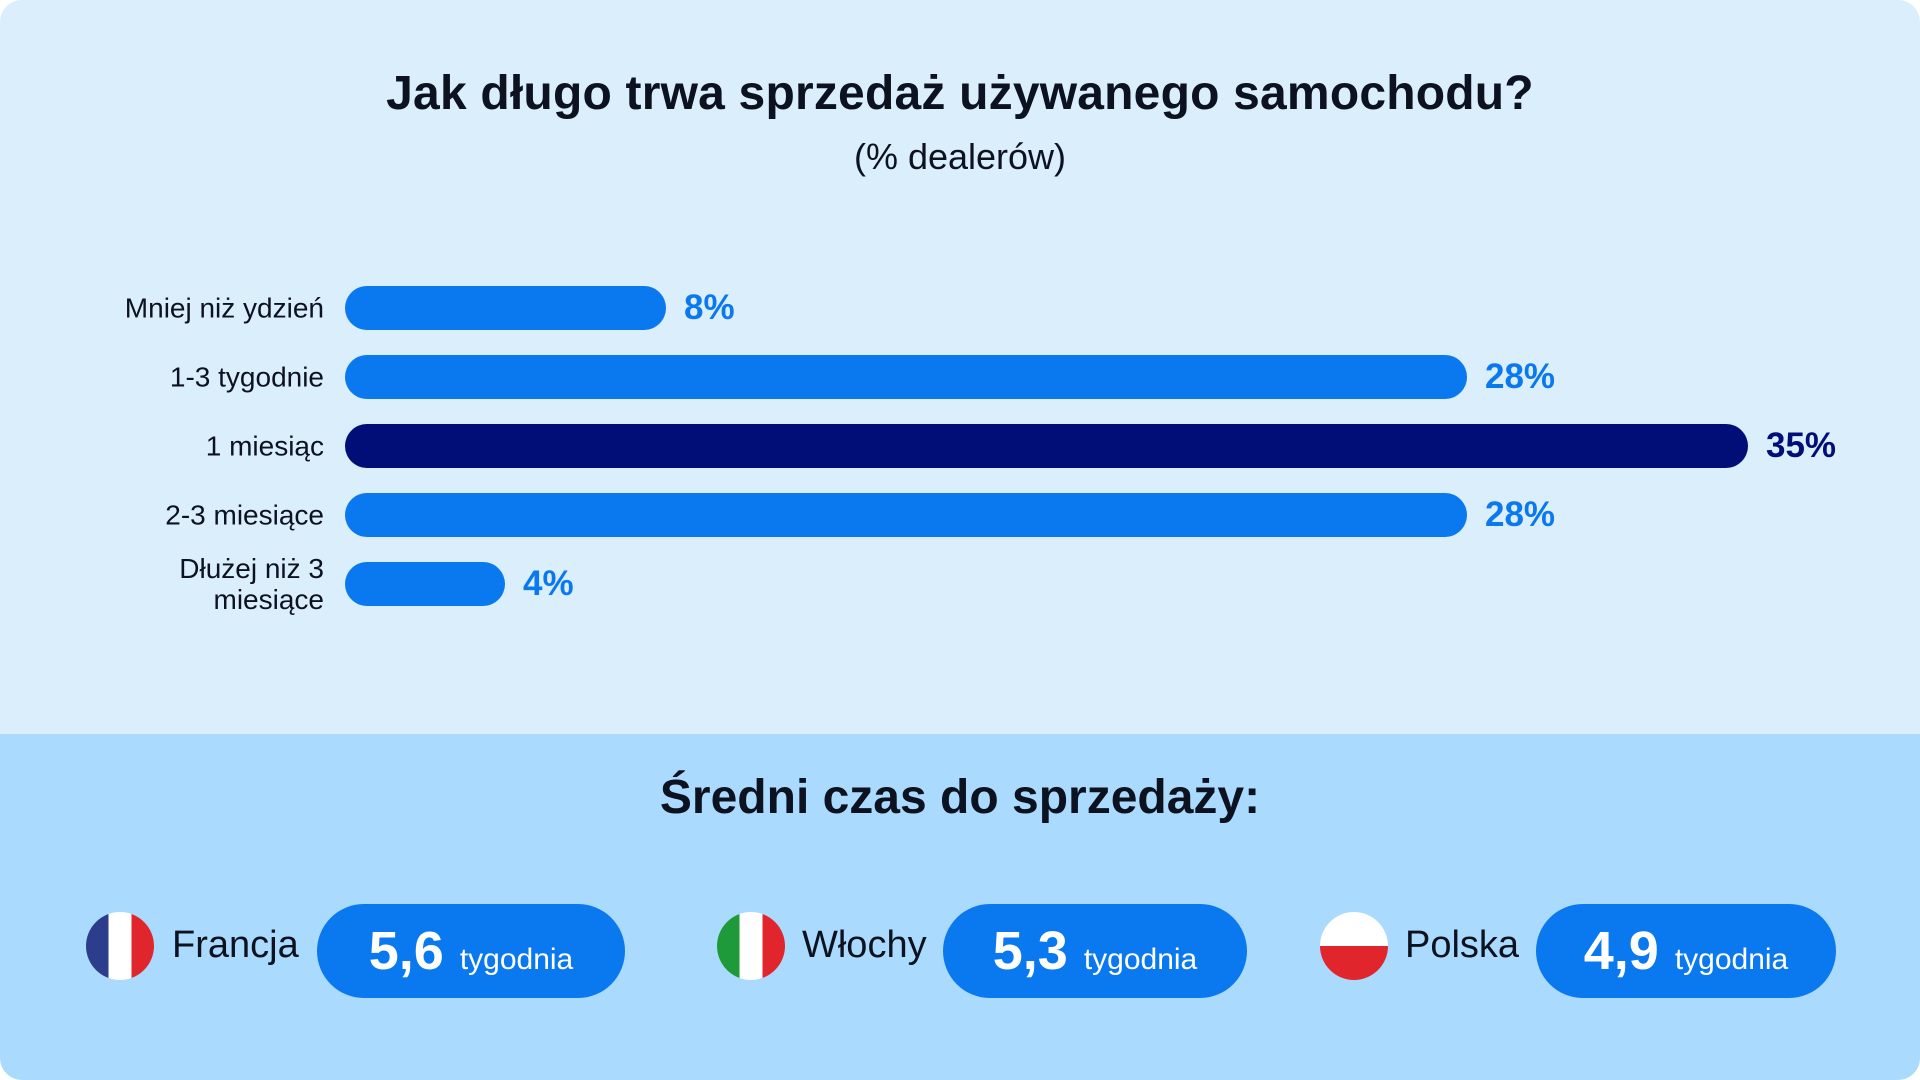 This screenshot has height=1080, width=1920. Describe the element at coordinates (1462, 945) in the screenshot. I see `country-label-poland: Polska` at that location.